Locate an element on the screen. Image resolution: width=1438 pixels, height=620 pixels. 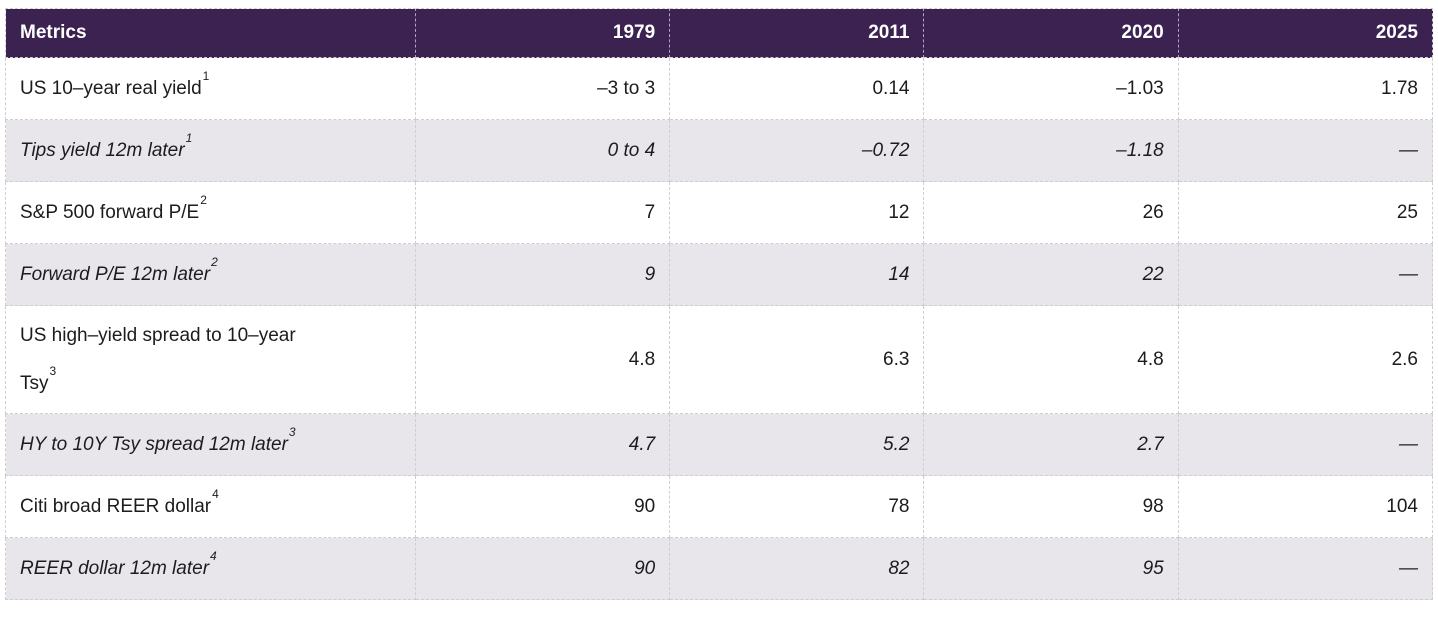
metric-cell: REER dollar 12m later4 is located at coordinates (210, 568).